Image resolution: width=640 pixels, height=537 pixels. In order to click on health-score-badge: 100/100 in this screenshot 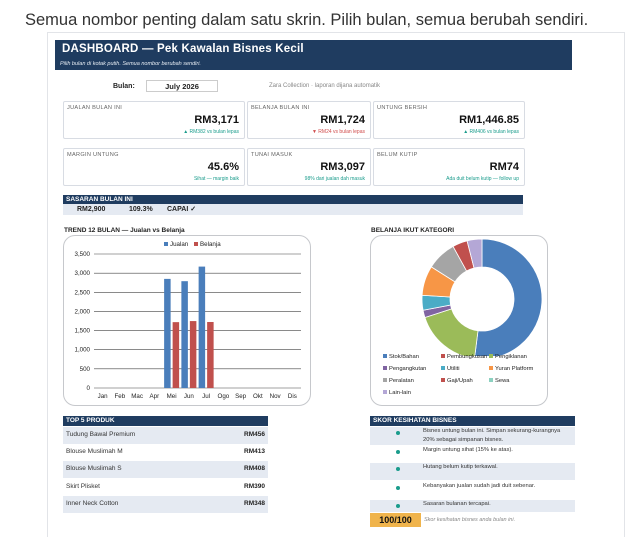, I will do `click(395, 520)`.